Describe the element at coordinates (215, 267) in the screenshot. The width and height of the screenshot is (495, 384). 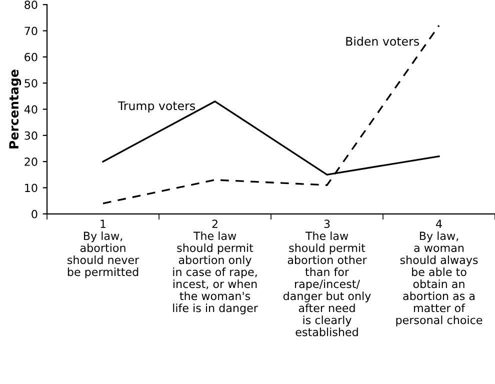
I see `x-tick-label: 2 The law should permit abortion only in case of rape, incest, or when the woman's life is in danger` at that location.